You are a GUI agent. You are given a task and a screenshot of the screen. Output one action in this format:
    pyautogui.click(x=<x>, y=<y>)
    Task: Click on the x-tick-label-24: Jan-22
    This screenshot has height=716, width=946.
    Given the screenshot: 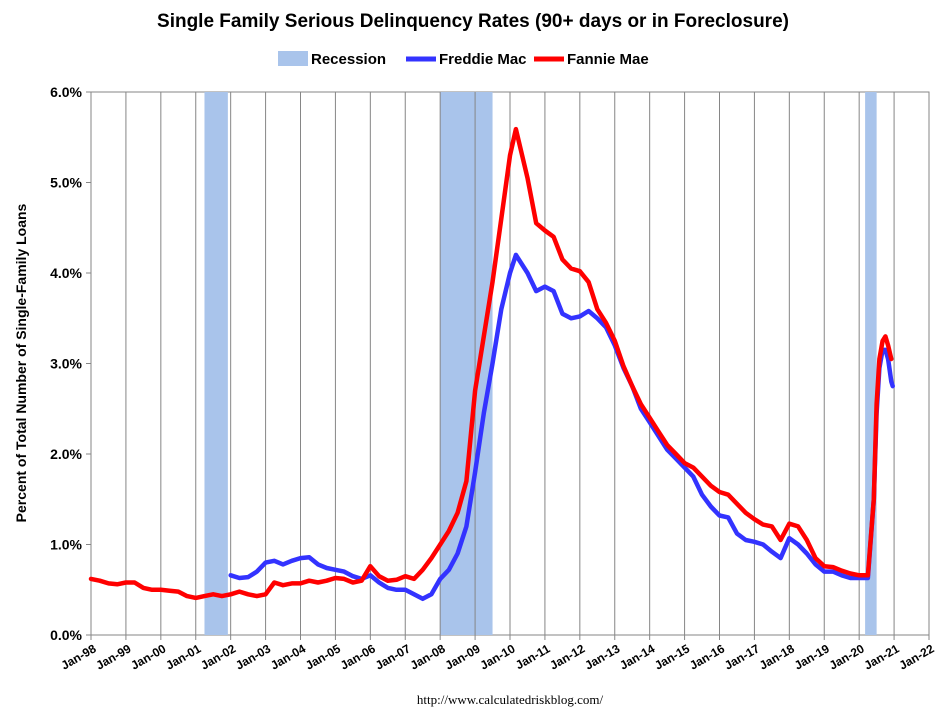 What is the action you would take?
    pyautogui.click(x=917, y=656)
    